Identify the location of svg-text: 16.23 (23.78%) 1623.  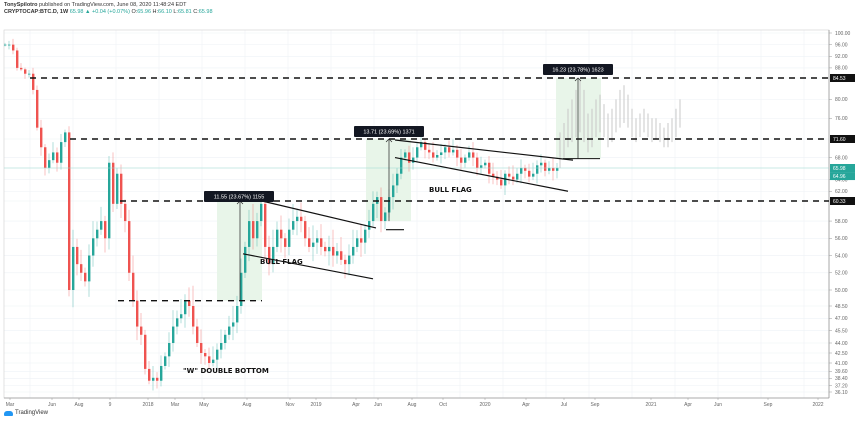
(577, 71).